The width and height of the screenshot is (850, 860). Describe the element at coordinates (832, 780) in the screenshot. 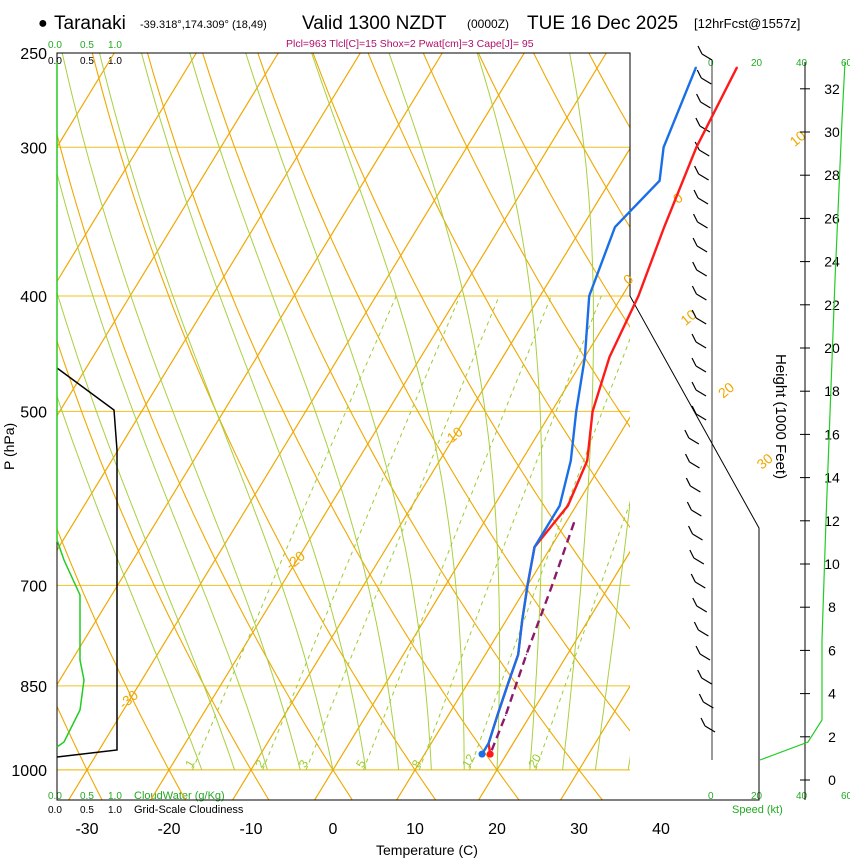

I see `height-tick-label: 0` at that location.